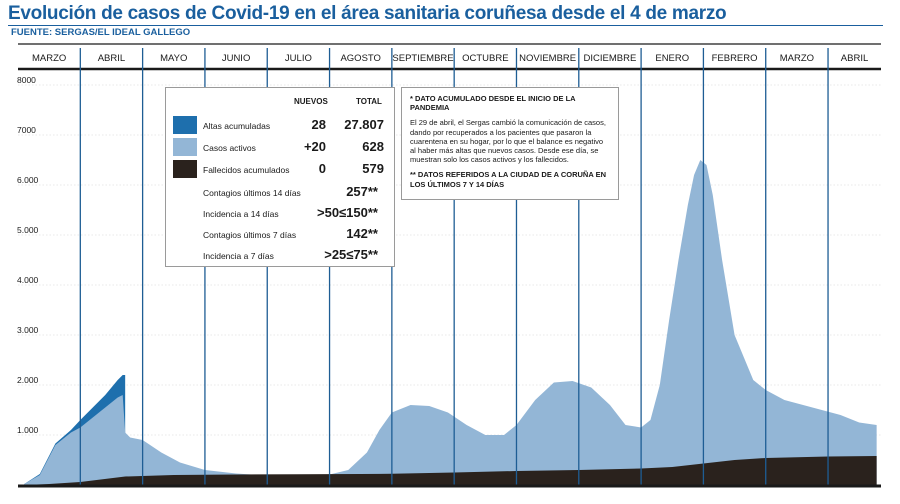 The height and width of the screenshot is (504, 900). Describe the element at coordinates (246, 170) in the screenshot. I see `legend-label-fallecidos: Fallecidos acumulados` at that location.